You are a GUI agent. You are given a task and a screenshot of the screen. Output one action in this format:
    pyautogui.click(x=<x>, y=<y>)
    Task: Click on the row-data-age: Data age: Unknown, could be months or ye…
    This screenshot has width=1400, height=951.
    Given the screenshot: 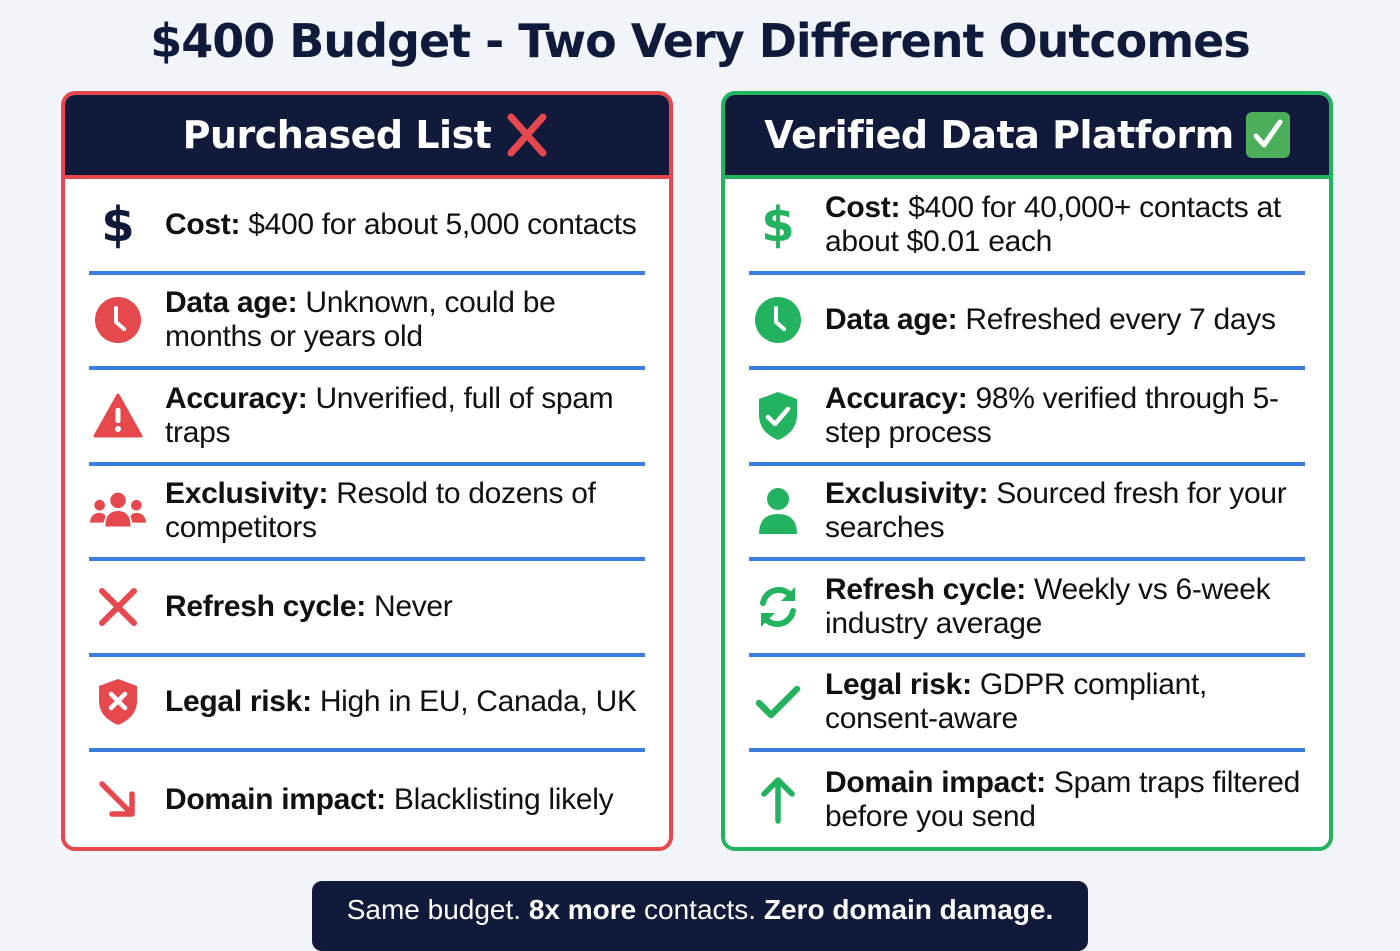 What is the action you would take?
    pyautogui.click(x=367, y=322)
    